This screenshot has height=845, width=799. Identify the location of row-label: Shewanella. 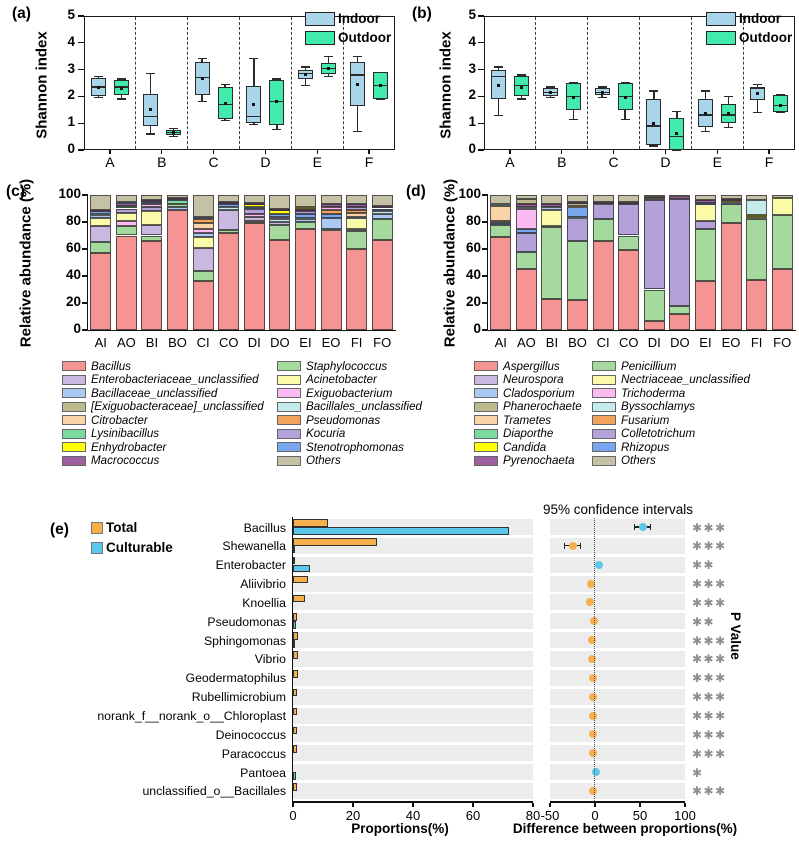
(254, 546).